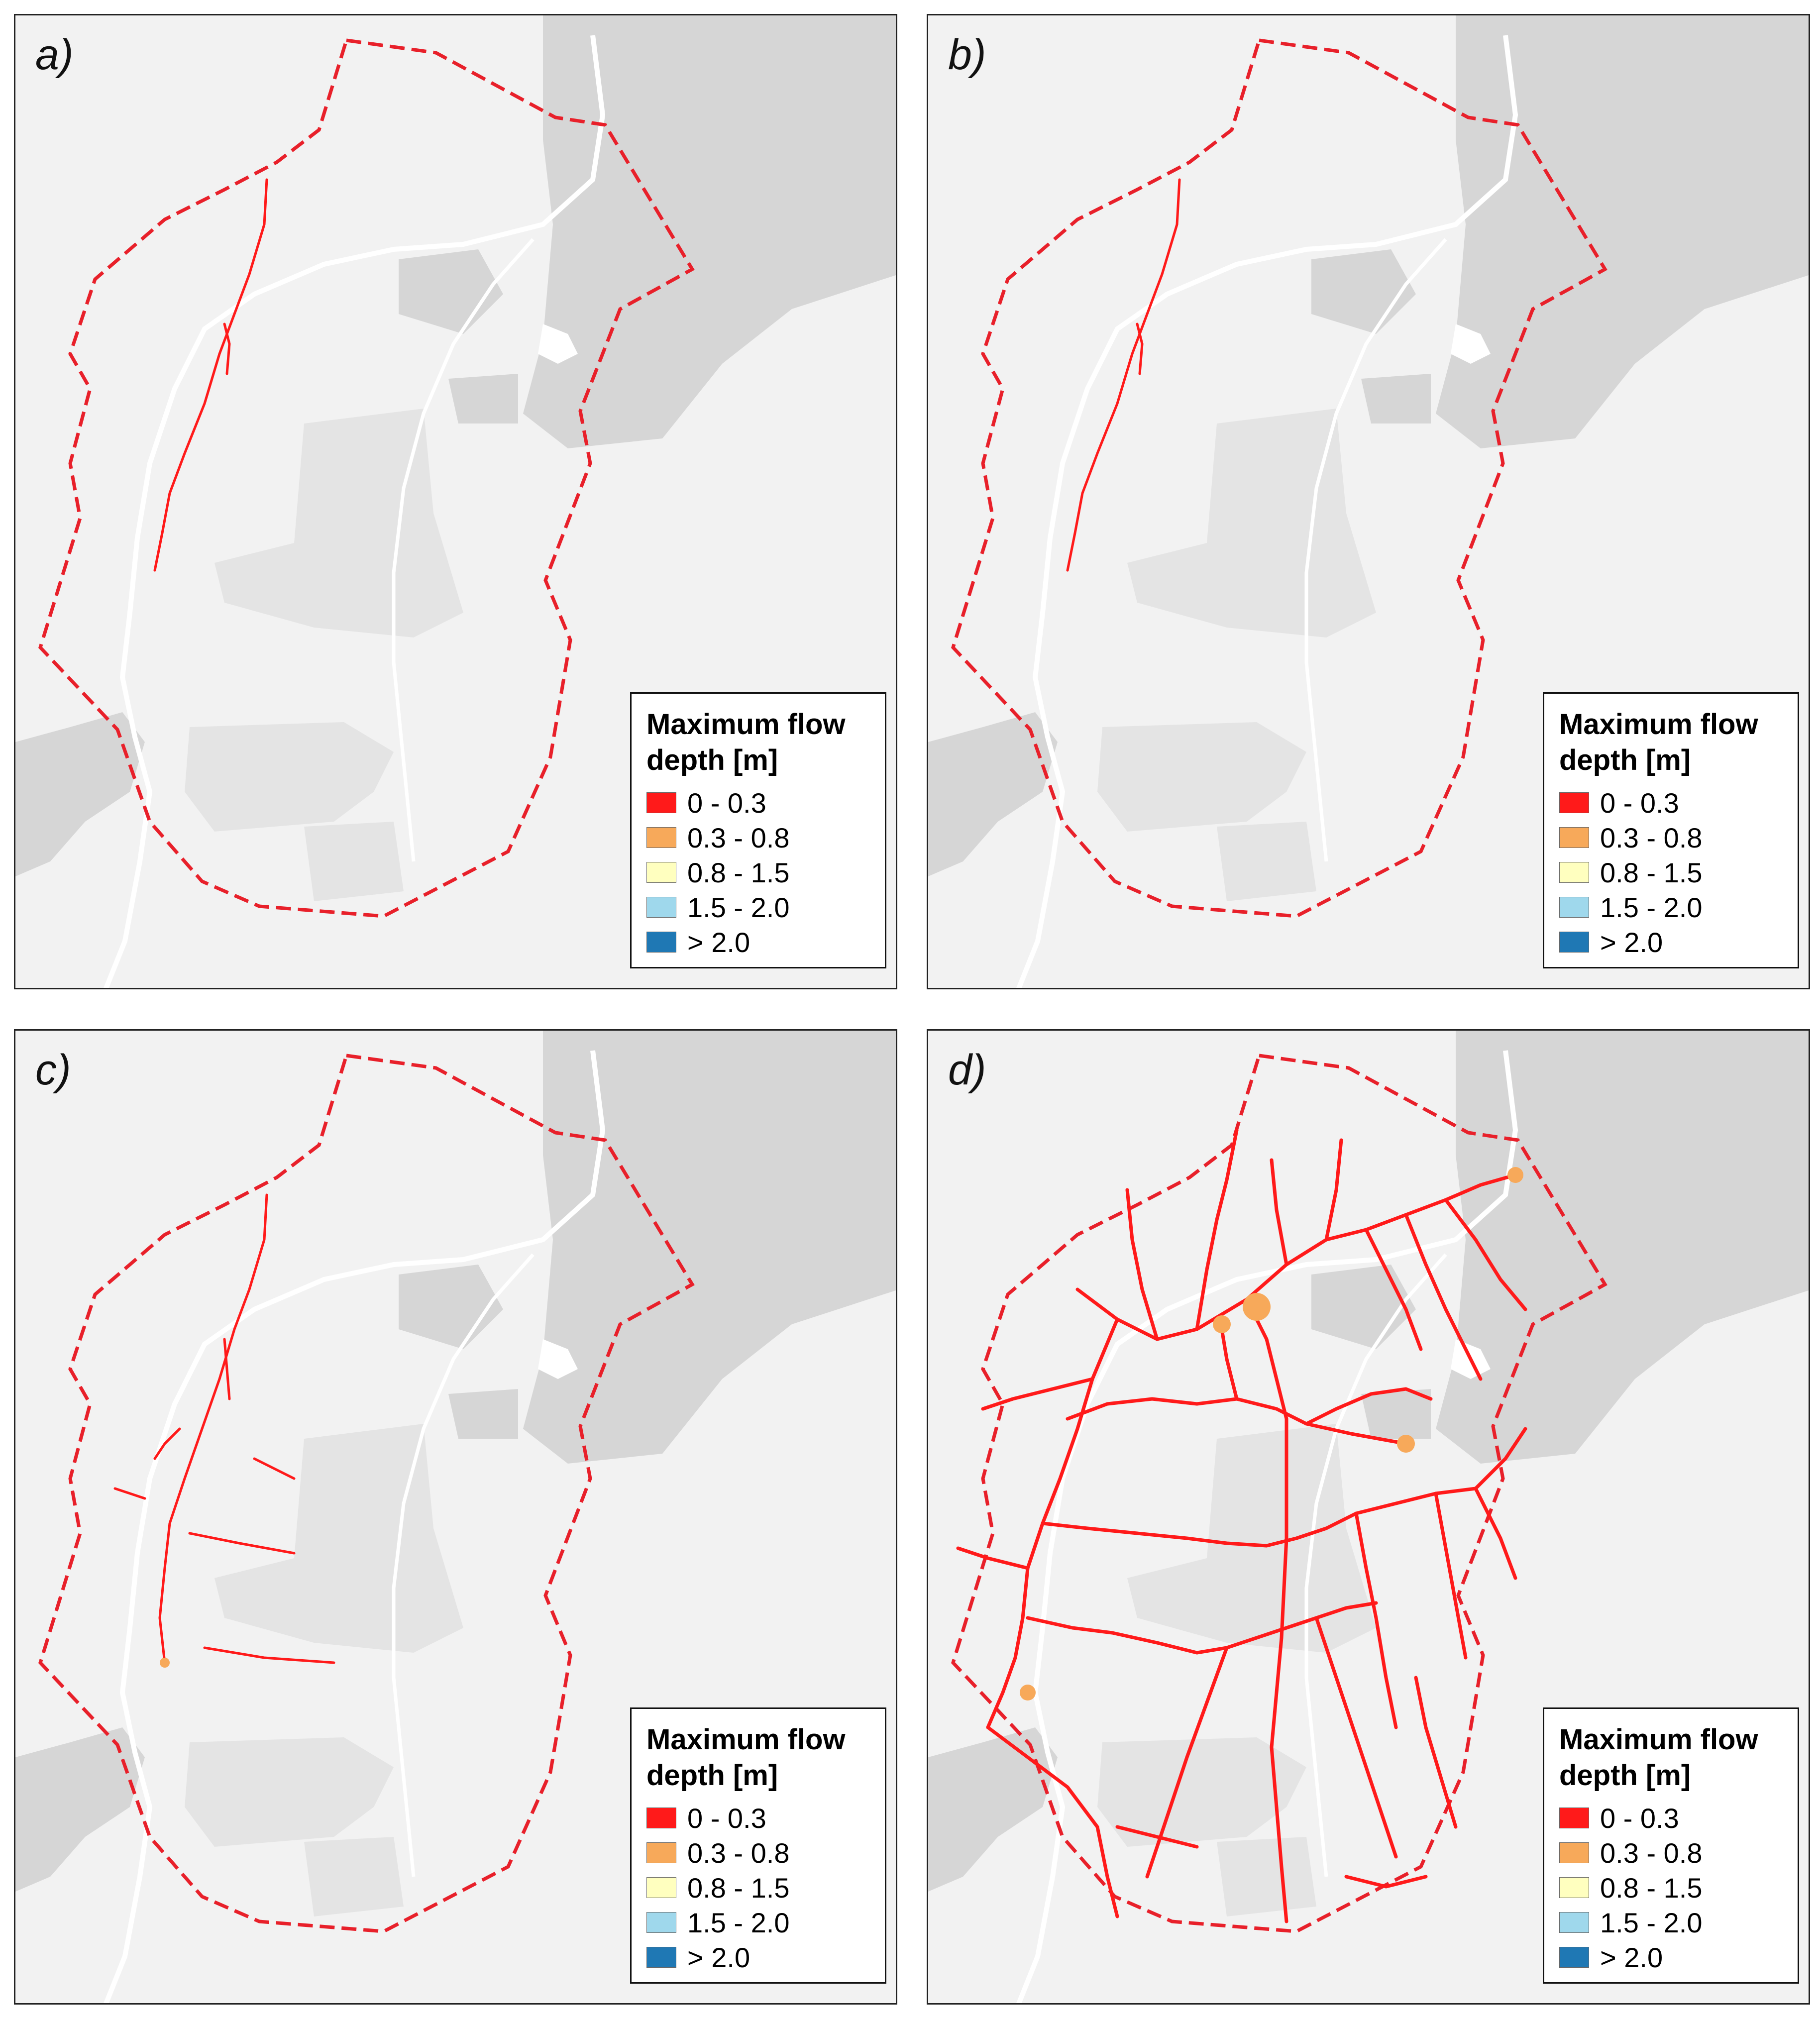  Describe the element at coordinates (54, 55) in the screenshot. I see `panel-label: a)` at that location.